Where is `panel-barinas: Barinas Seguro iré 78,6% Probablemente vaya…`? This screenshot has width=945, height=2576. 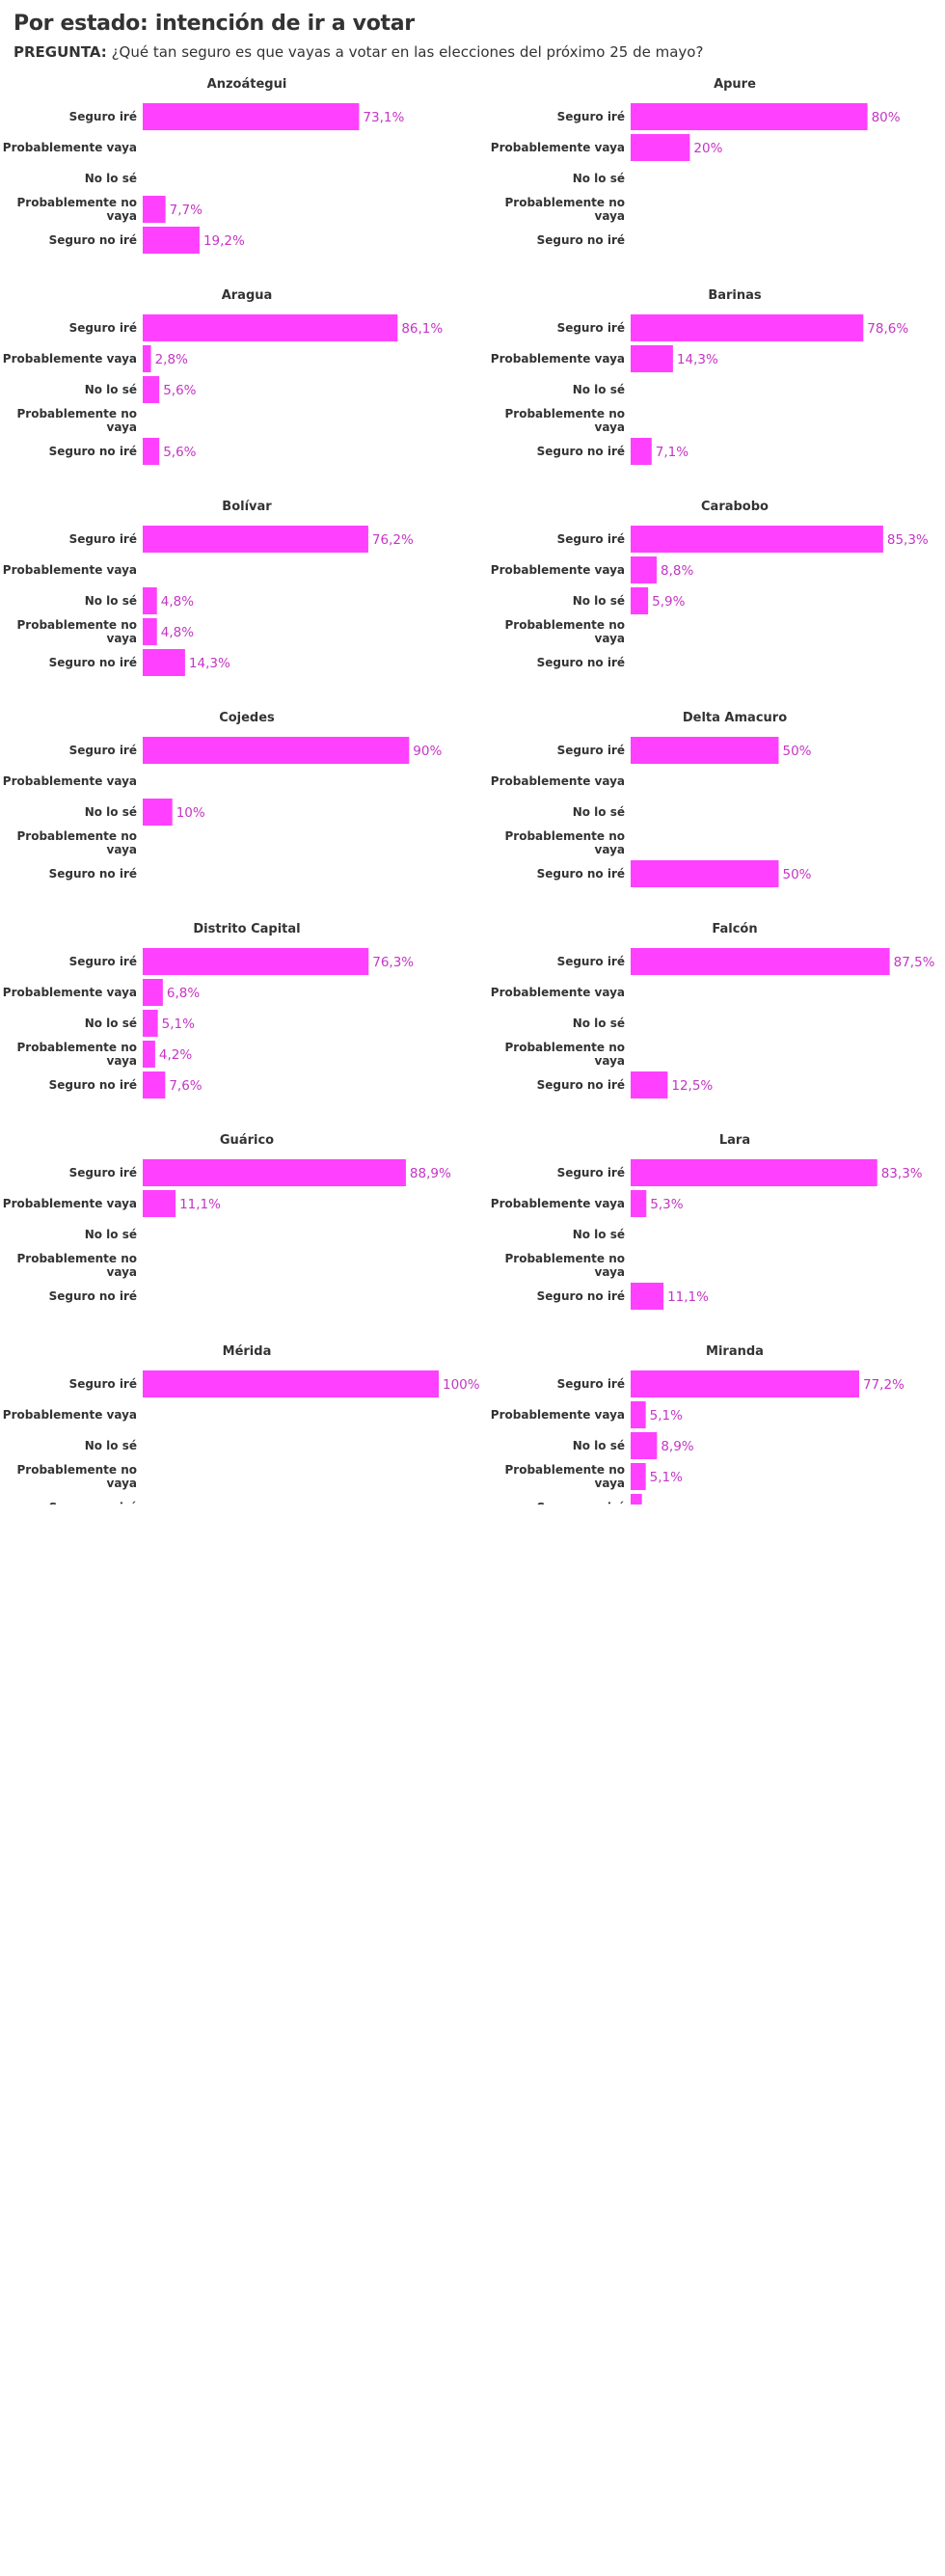
panel-barinas: Barinas Seguro iré 78,6% Probablemente vaya… is located at coordinates (699, 376).